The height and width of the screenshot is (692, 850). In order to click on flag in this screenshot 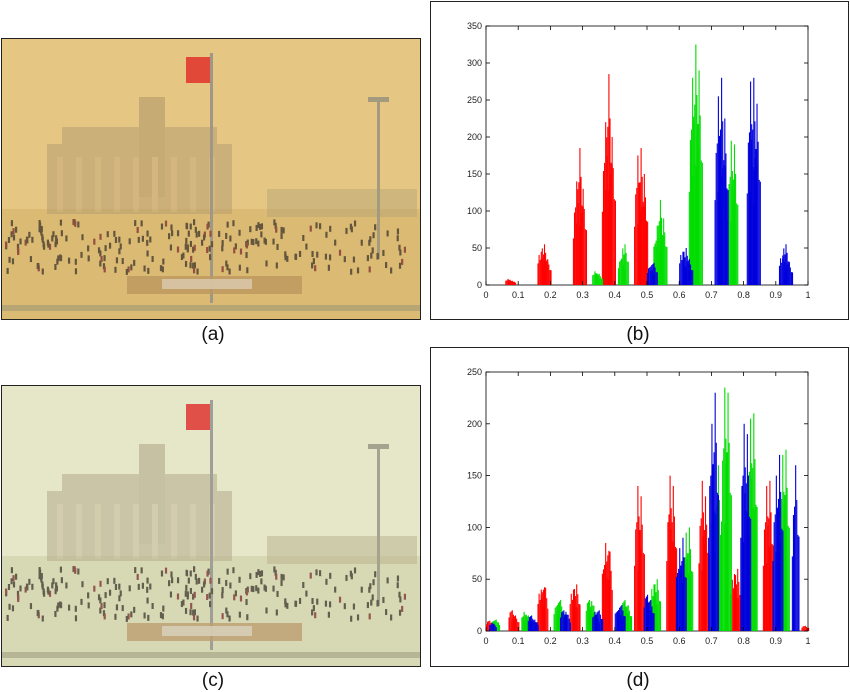, I will do `click(198, 70)`.